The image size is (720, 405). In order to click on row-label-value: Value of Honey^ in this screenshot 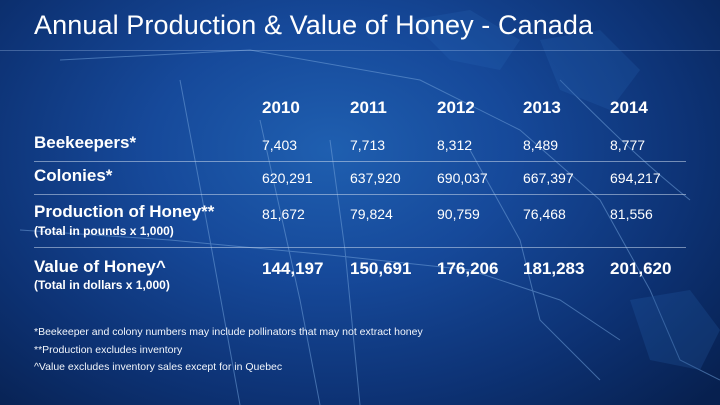, I will do `click(100, 266)`.